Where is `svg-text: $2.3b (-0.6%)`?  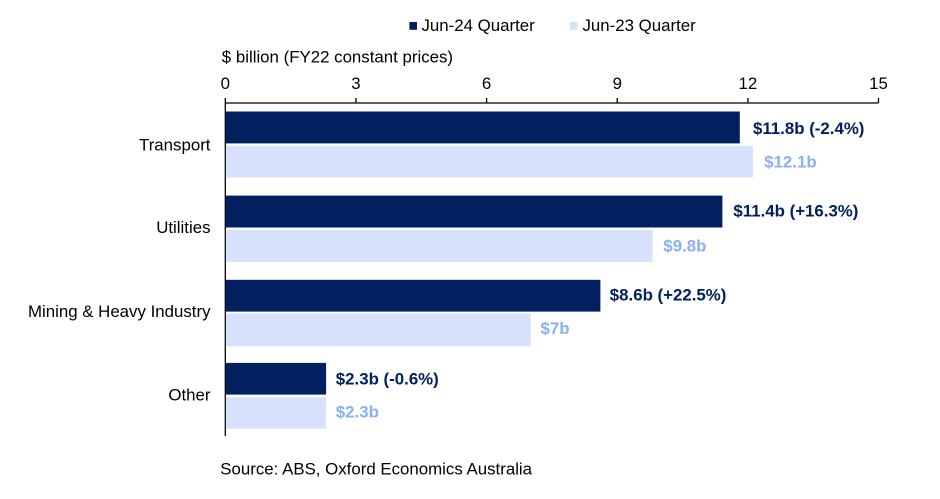
svg-text: $2.3b (-0.6%) is located at coordinates (387, 379).